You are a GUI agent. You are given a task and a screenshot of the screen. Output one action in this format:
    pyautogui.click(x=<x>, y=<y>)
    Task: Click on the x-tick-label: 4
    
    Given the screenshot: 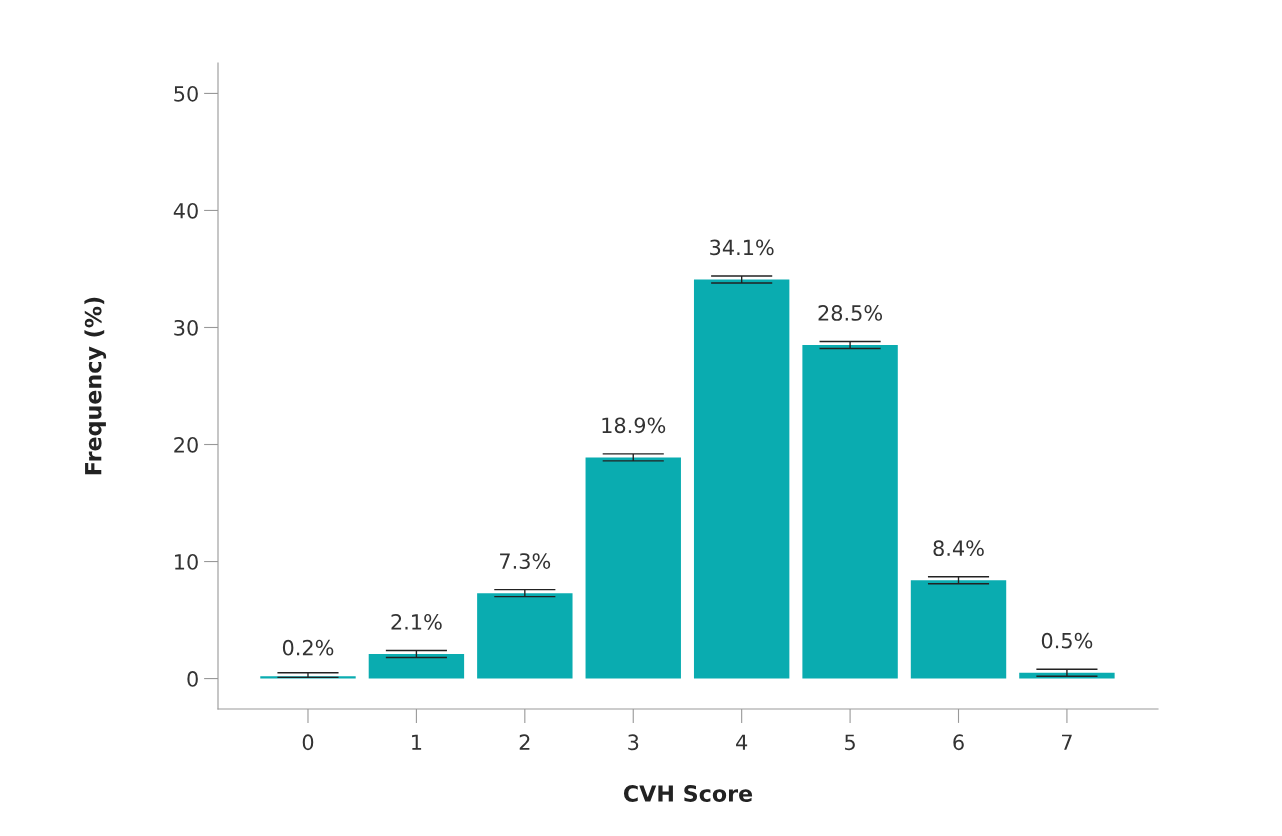 What is the action you would take?
    pyautogui.click(x=742, y=742)
    